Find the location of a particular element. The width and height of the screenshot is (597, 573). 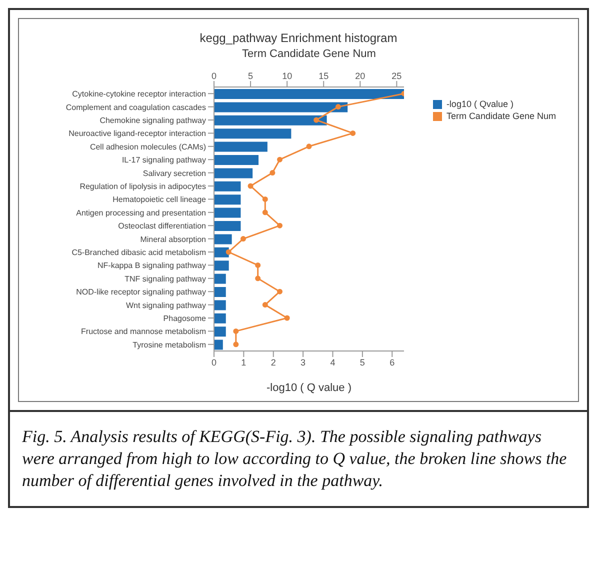

x2-tick-label: 5 is located at coordinates (251, 76).